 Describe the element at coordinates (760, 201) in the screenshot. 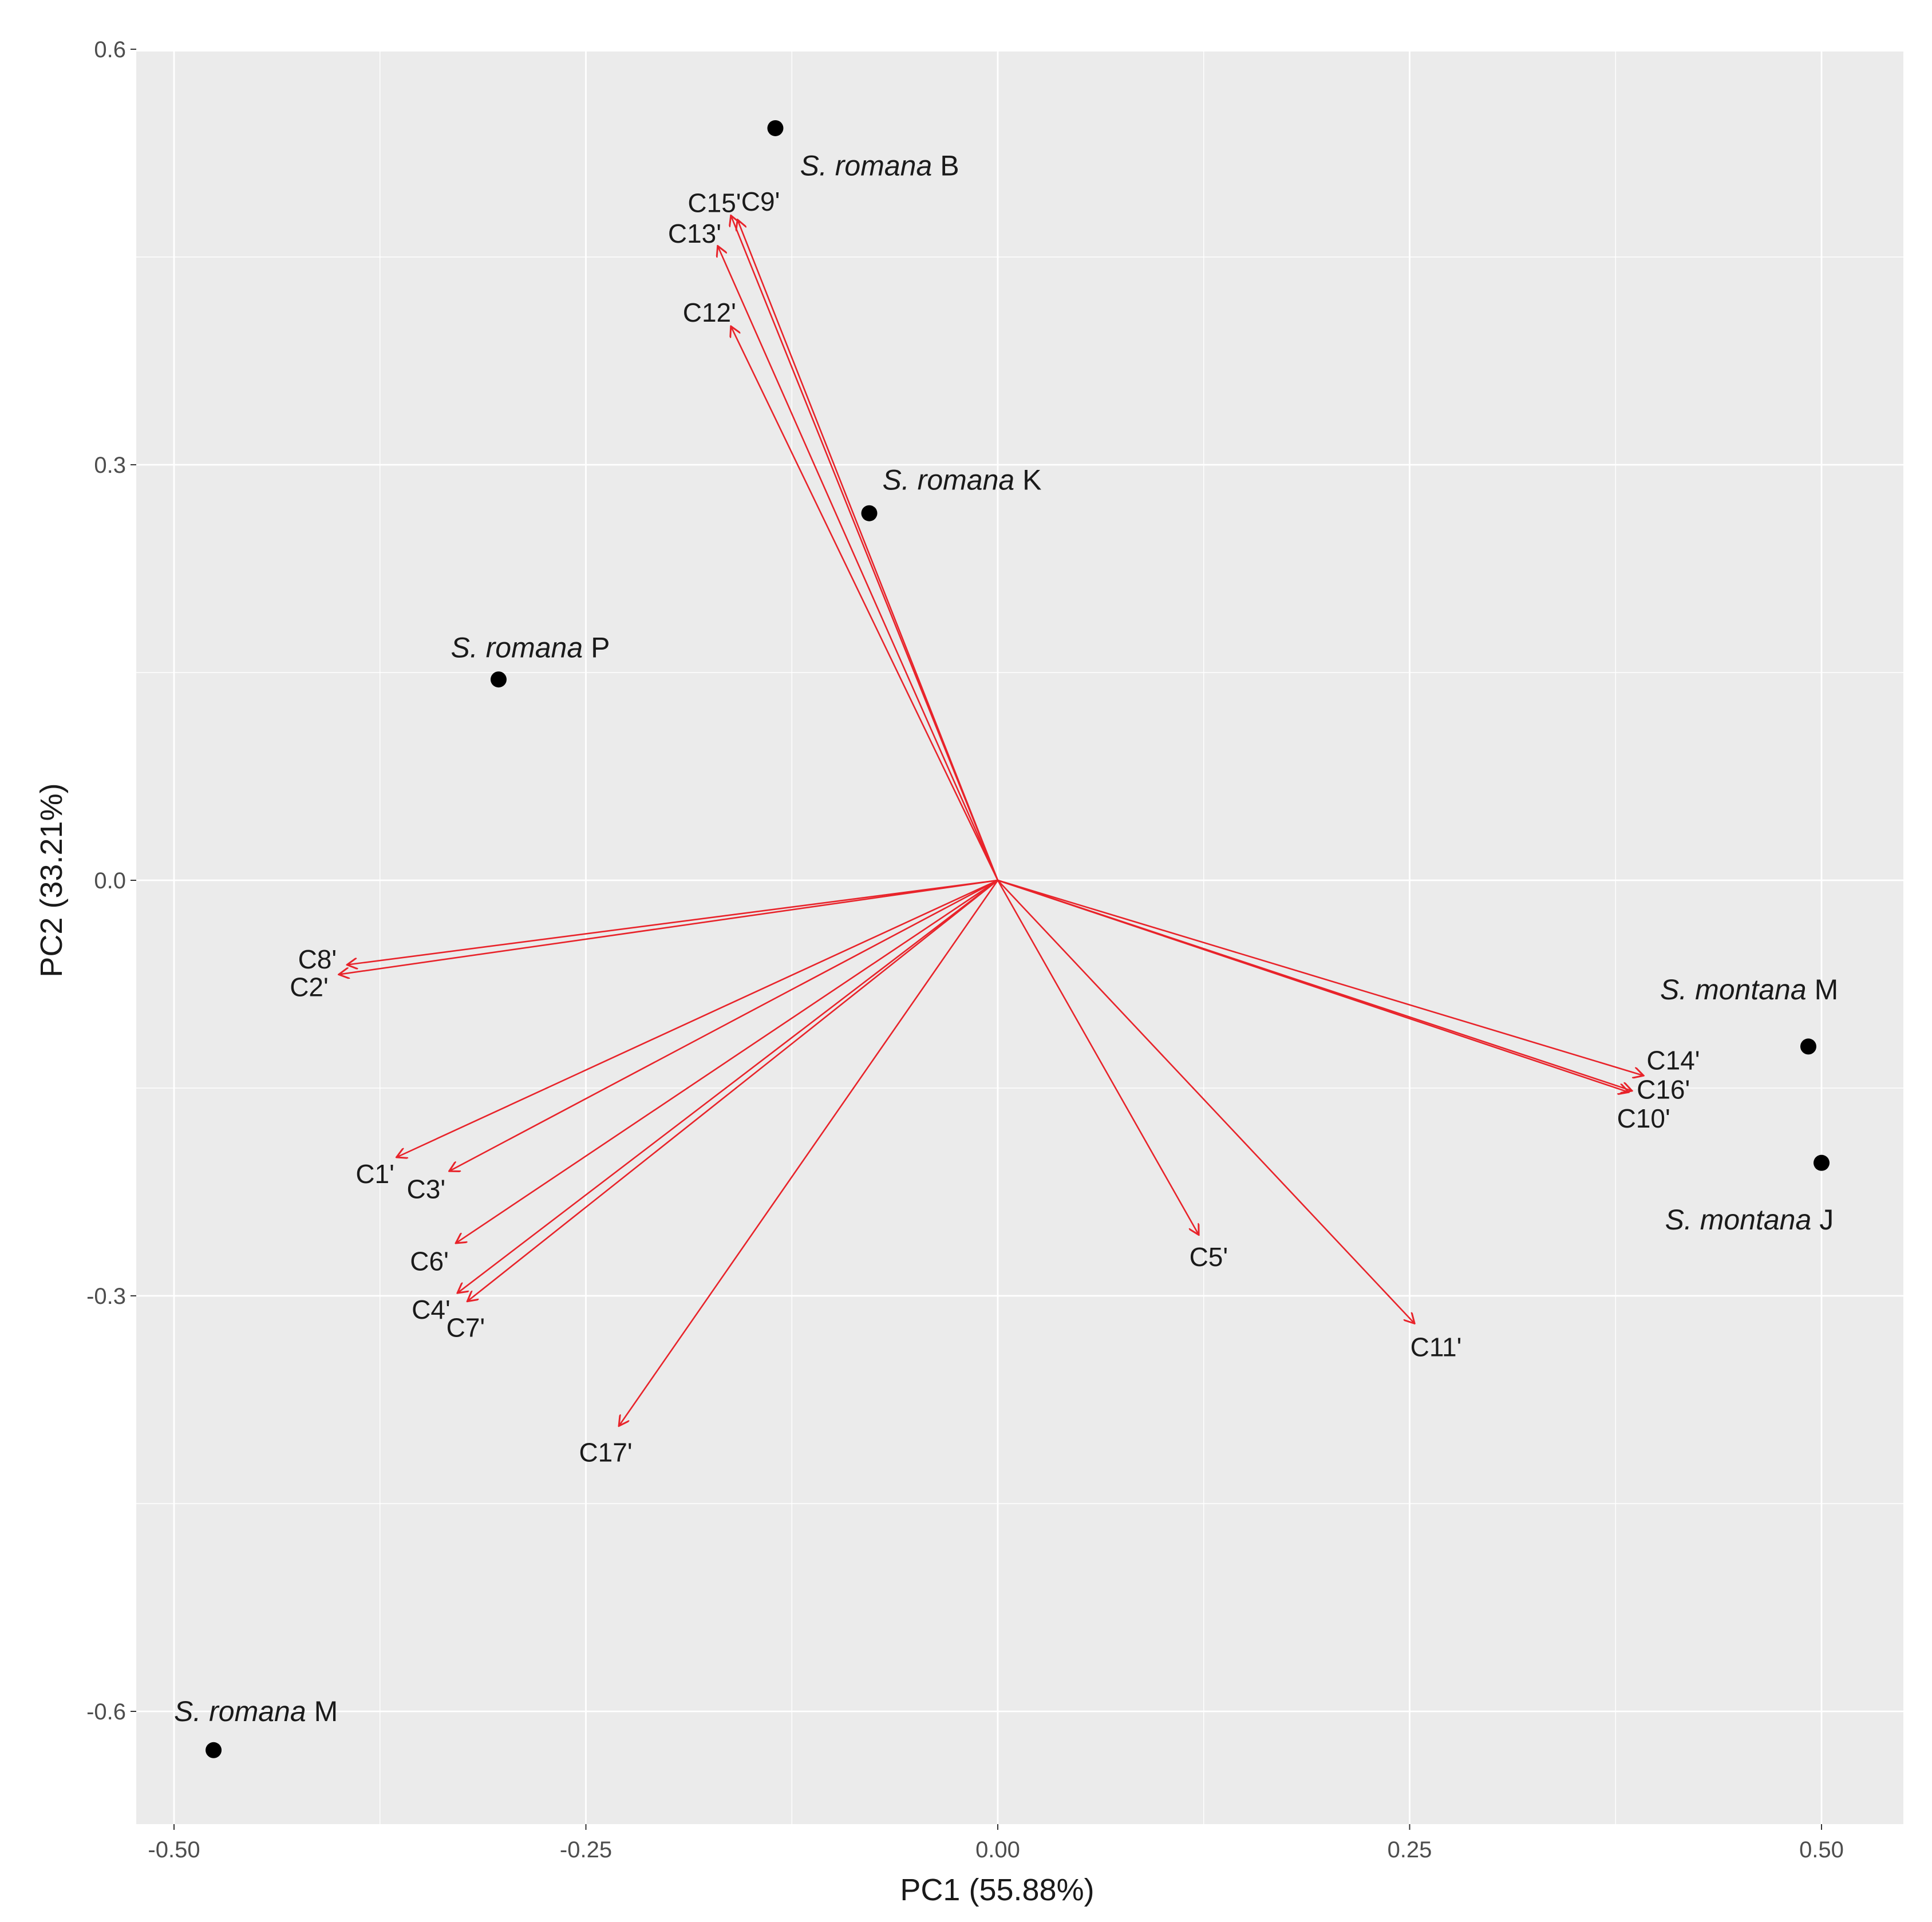

I see `loading-label: C9'` at that location.